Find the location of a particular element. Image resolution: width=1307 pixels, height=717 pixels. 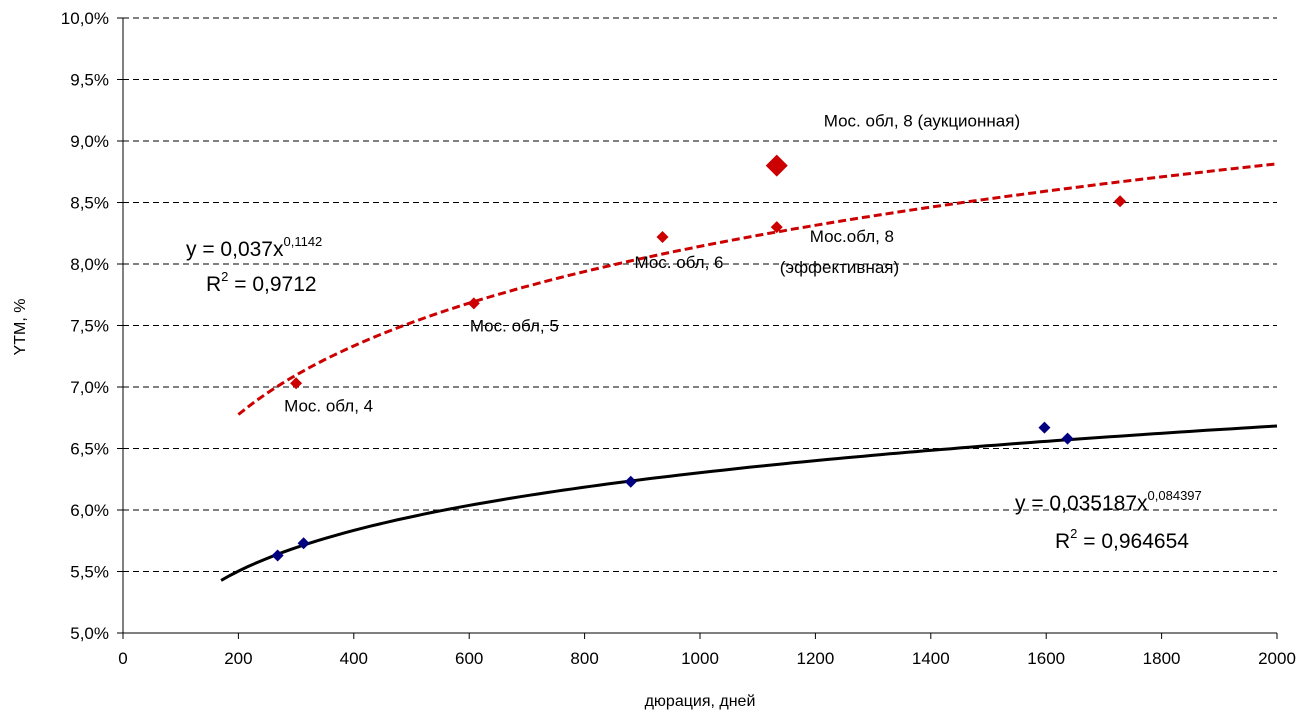

black-equation-exponent: 0,084397 is located at coordinates (1175, 495).